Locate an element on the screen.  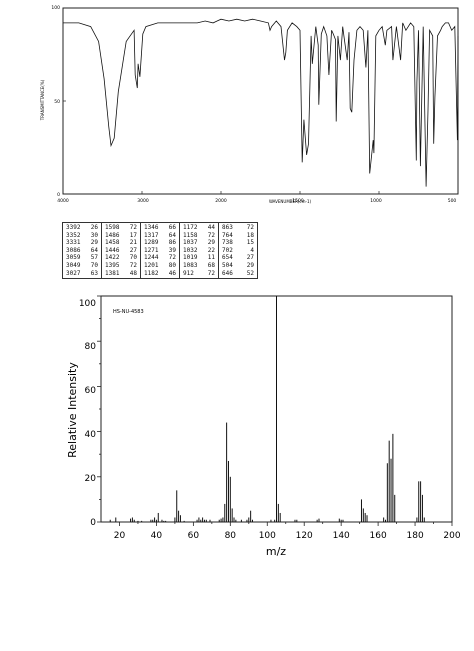
ir-peak-wavenumber: 646 is located at coordinates (227, 273).